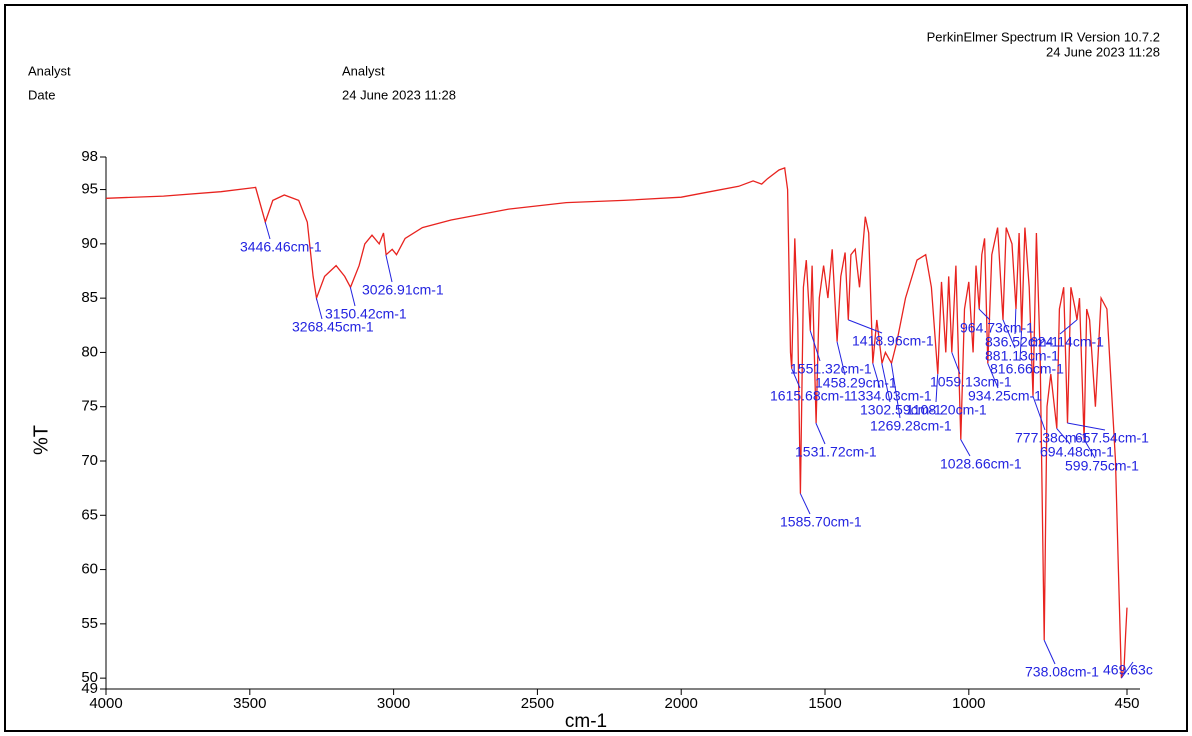  What do you see at coordinates (89, 243) in the screenshot?
I see `y-tick-label: 90` at bounding box center [89, 243].